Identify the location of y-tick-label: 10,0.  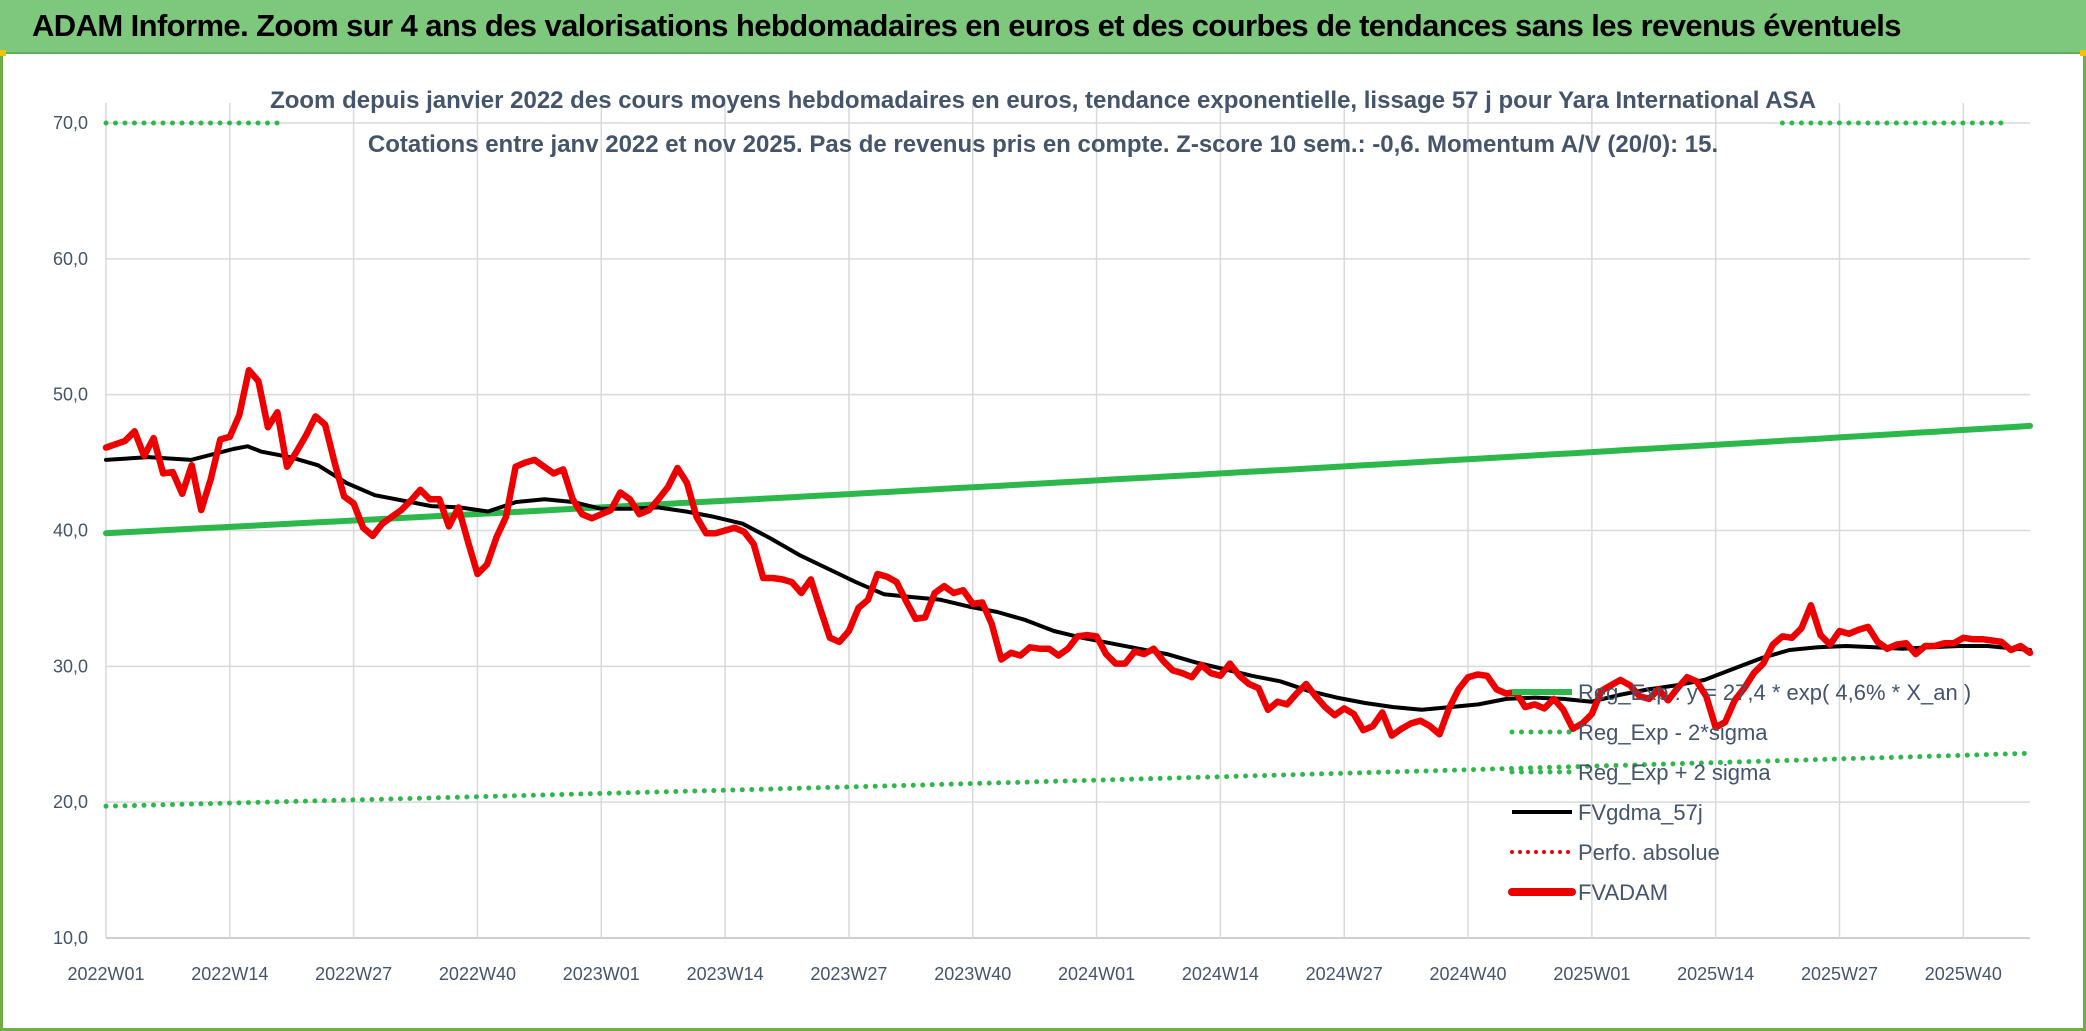
(70, 938).